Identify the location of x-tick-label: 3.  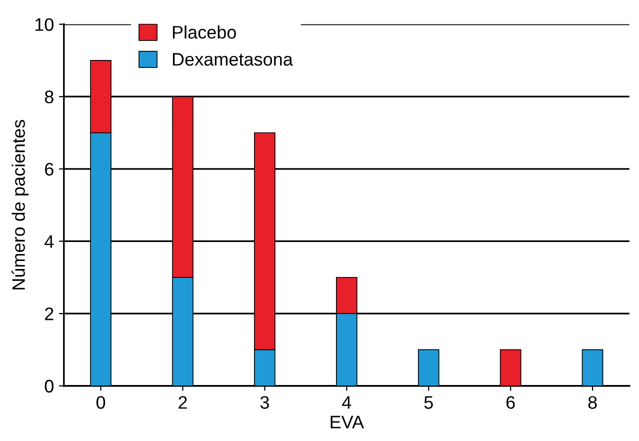
(264, 402).